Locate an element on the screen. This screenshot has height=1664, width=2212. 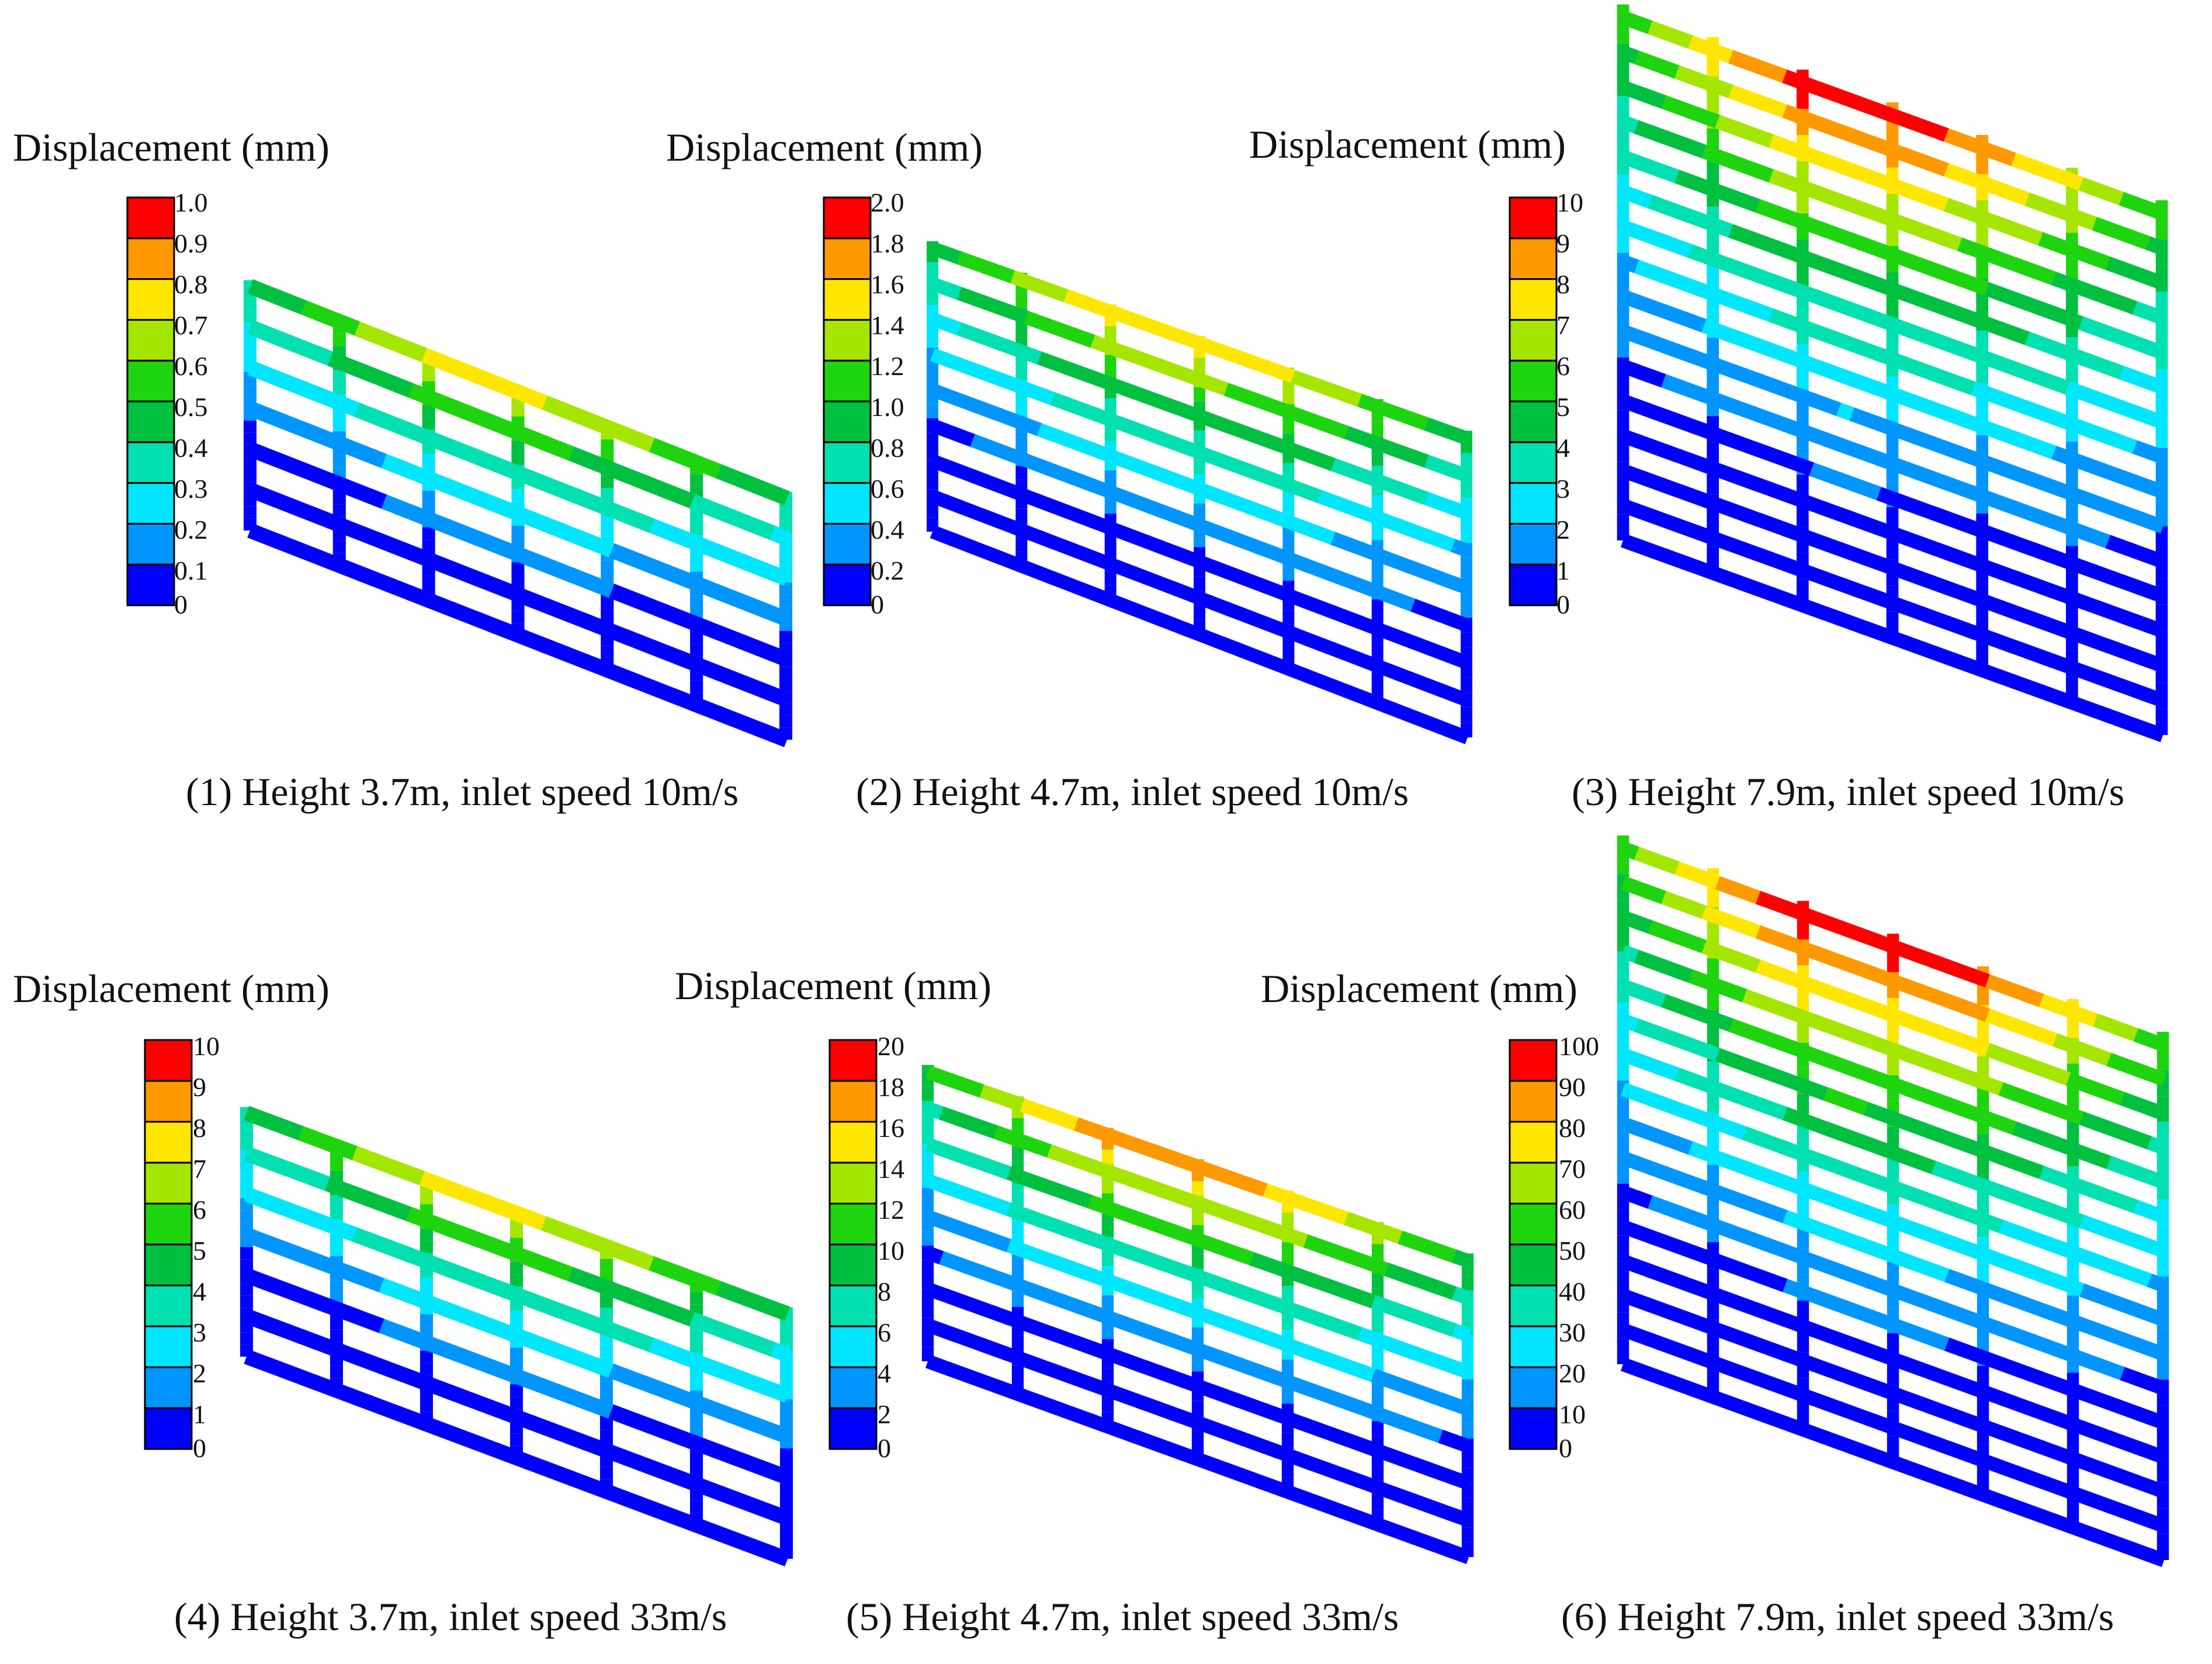
panel-5-tick-10: 20 is located at coordinates (891, 1046).